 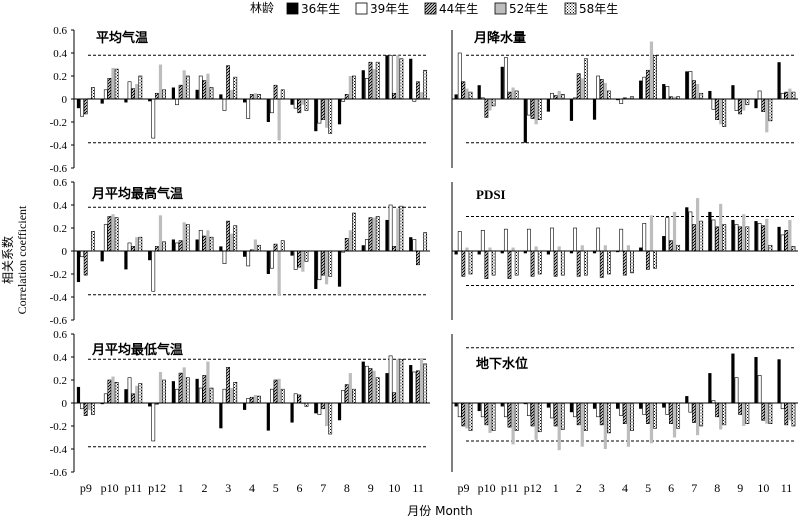 What do you see at coordinates (624, 251) in the screenshot?
I see `chart-panel: PDSI` at bounding box center [624, 251].